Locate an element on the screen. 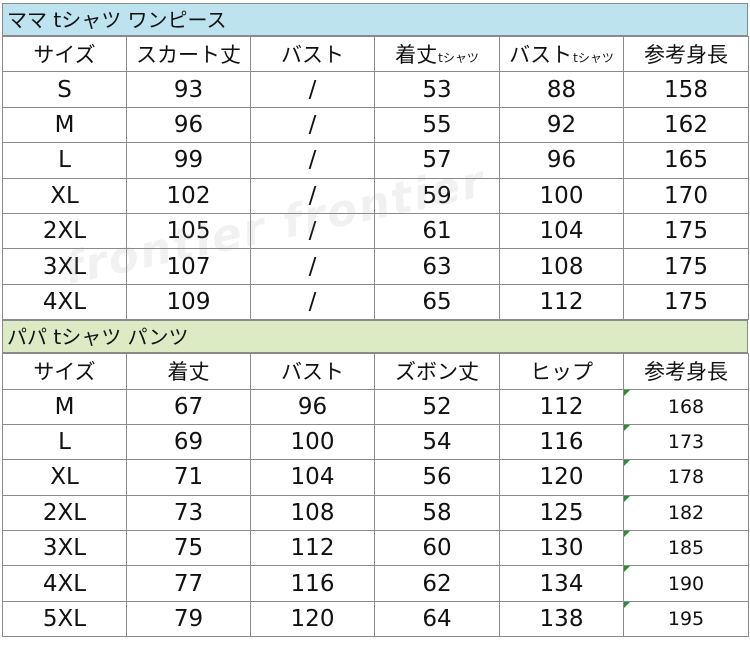 This screenshot has width=750, height=647. mama-table-cell: 57 is located at coordinates (437, 160).